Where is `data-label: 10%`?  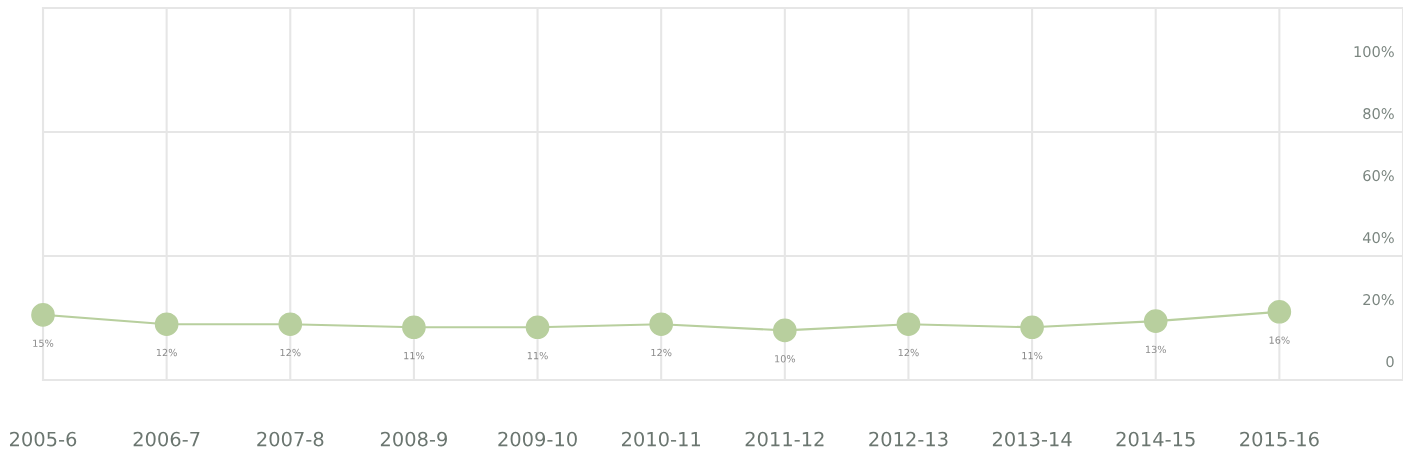
data-label: 10% is located at coordinates (785, 359).